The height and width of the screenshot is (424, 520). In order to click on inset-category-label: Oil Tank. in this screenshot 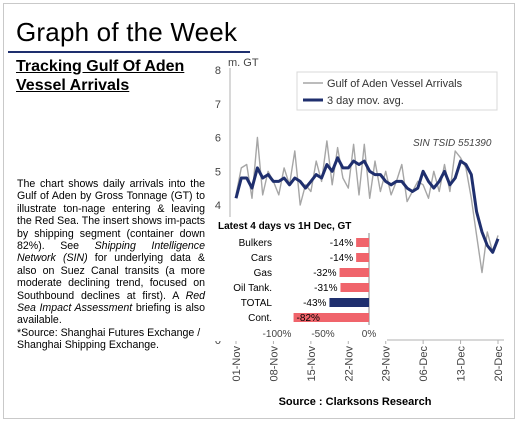, I will do `click(252, 288)`.